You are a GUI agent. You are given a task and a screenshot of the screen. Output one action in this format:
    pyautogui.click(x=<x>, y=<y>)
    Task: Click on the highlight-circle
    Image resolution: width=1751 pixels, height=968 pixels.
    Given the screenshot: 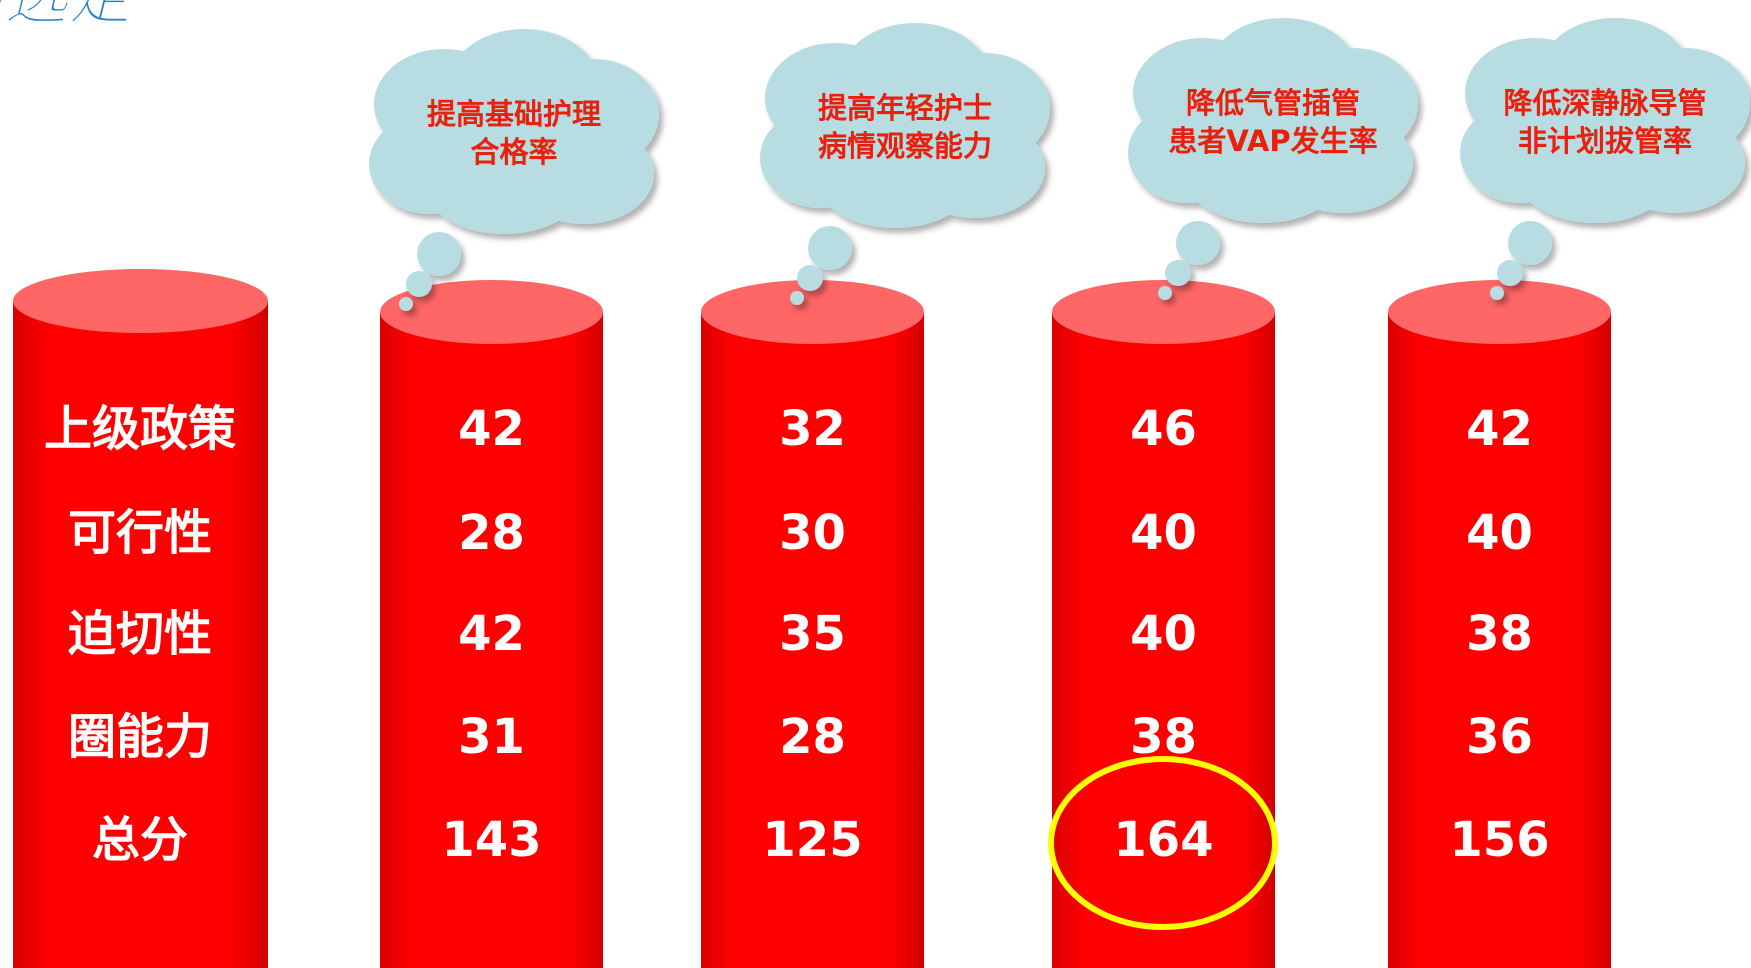 What is the action you would take?
    pyautogui.click(x=1163, y=843)
    